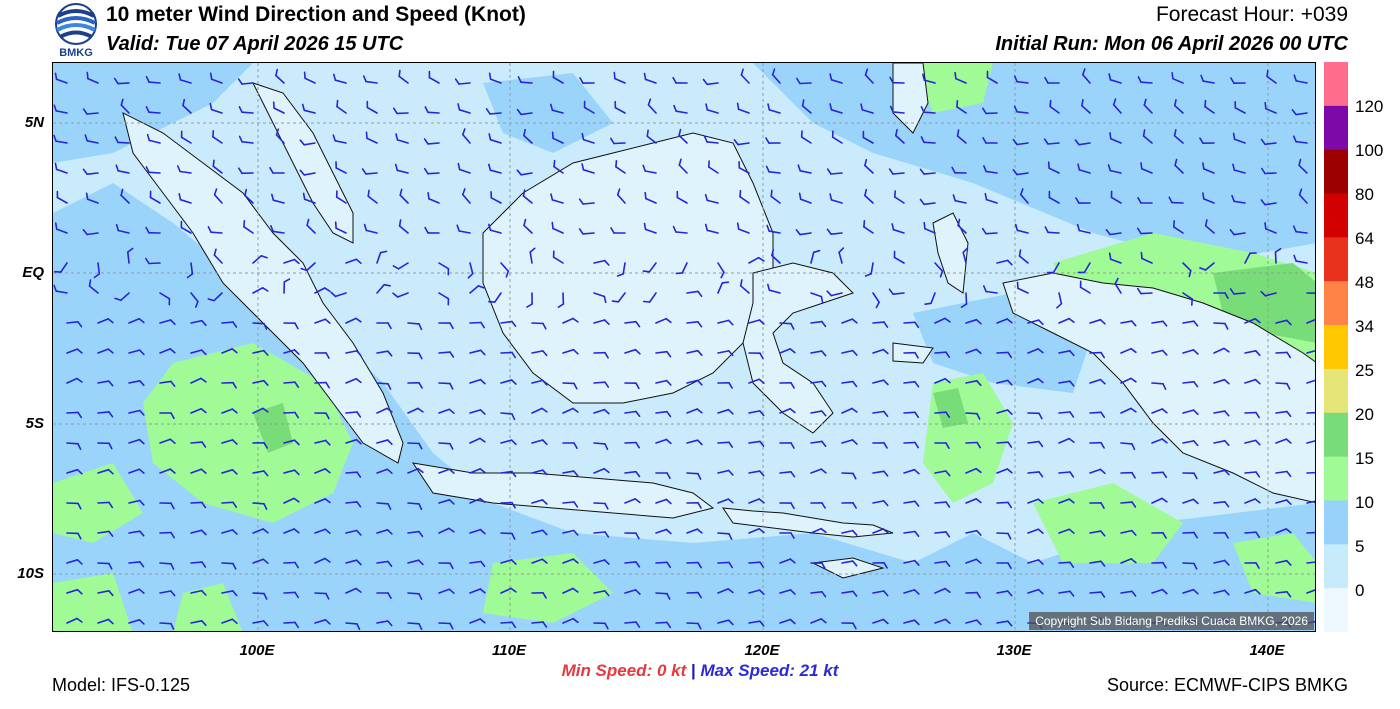  What do you see at coordinates (1369, 106) in the screenshot?
I see `colorbar-label-120: 120` at bounding box center [1369, 106].